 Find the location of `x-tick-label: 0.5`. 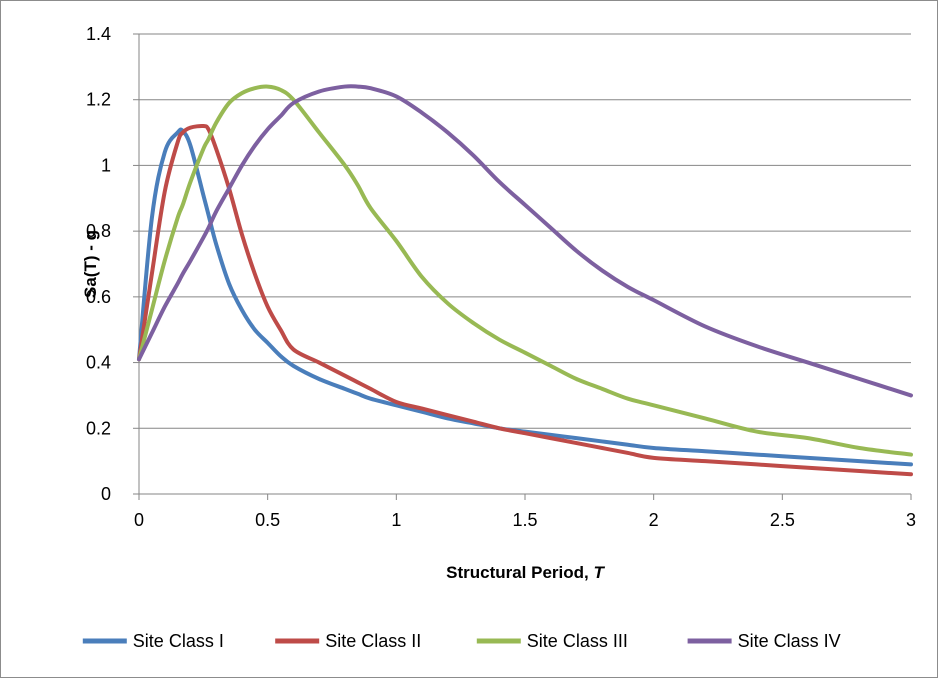

x-tick-label: 0.5 is located at coordinates (267, 520).